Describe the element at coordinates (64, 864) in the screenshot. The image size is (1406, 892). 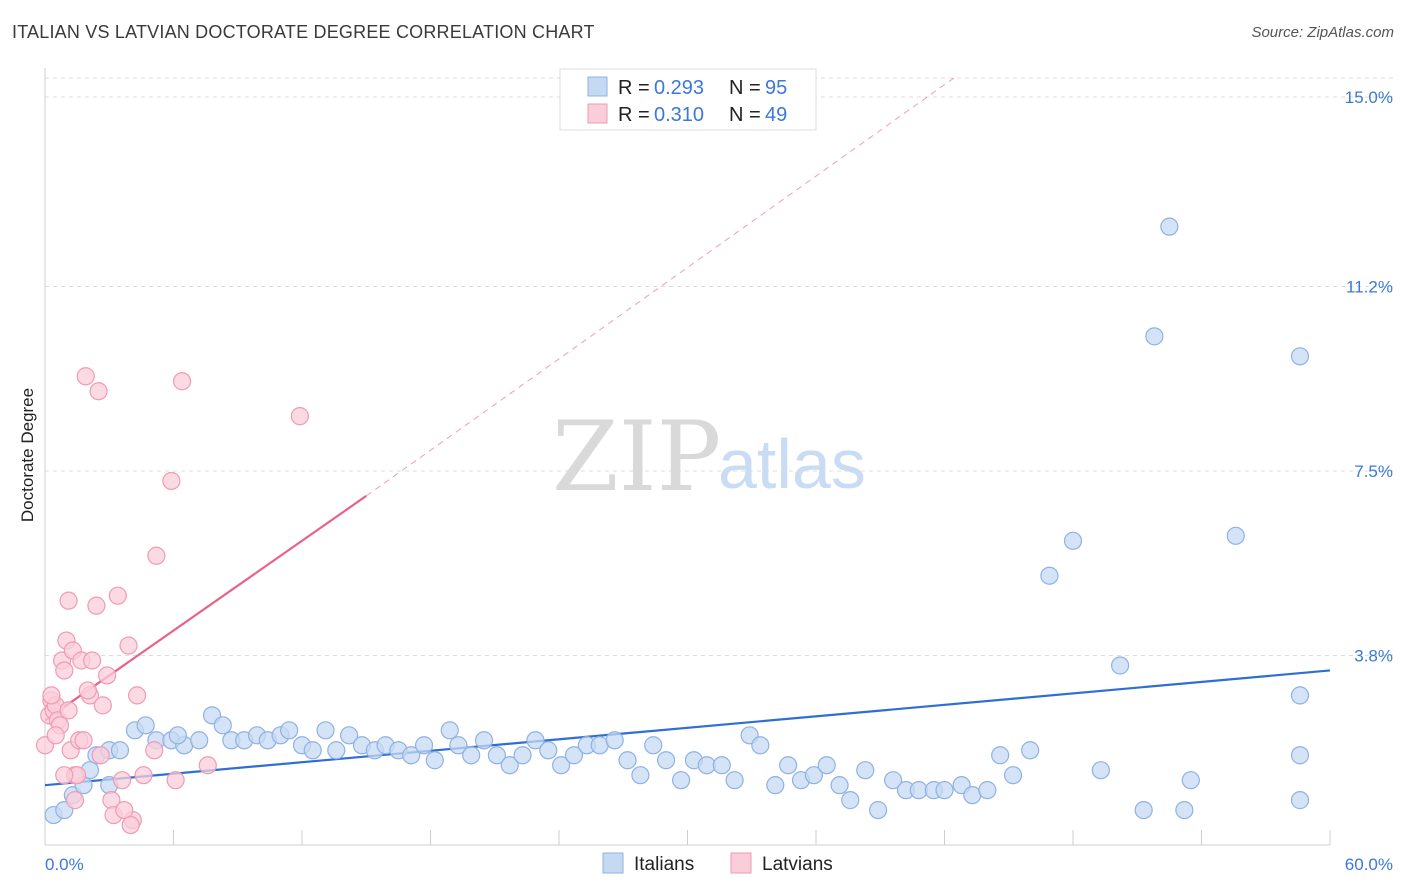
I see `x-tick-label-min: 0.0%` at that location.